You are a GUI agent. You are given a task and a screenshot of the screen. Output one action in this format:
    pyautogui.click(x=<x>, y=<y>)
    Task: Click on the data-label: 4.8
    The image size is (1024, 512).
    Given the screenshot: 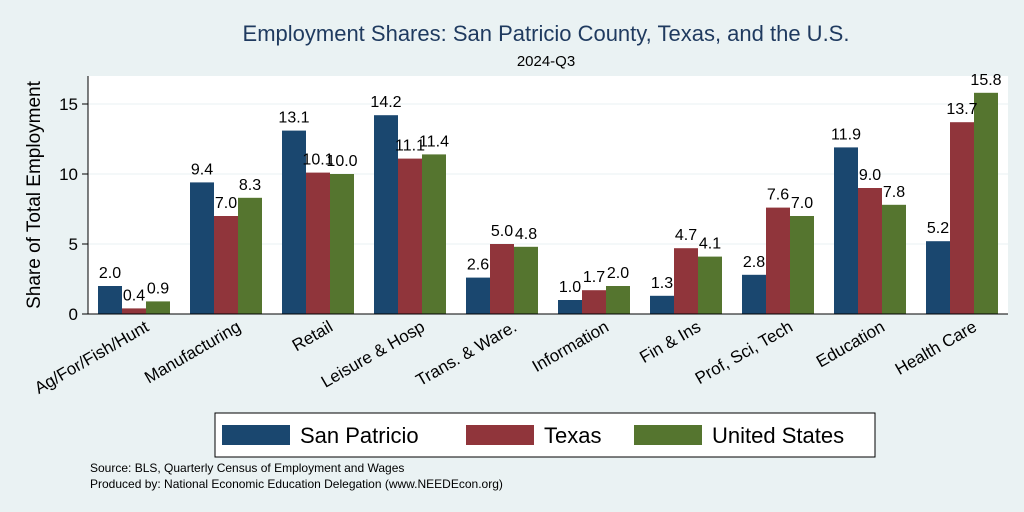 What is the action you would take?
    pyautogui.click(x=526, y=234)
    